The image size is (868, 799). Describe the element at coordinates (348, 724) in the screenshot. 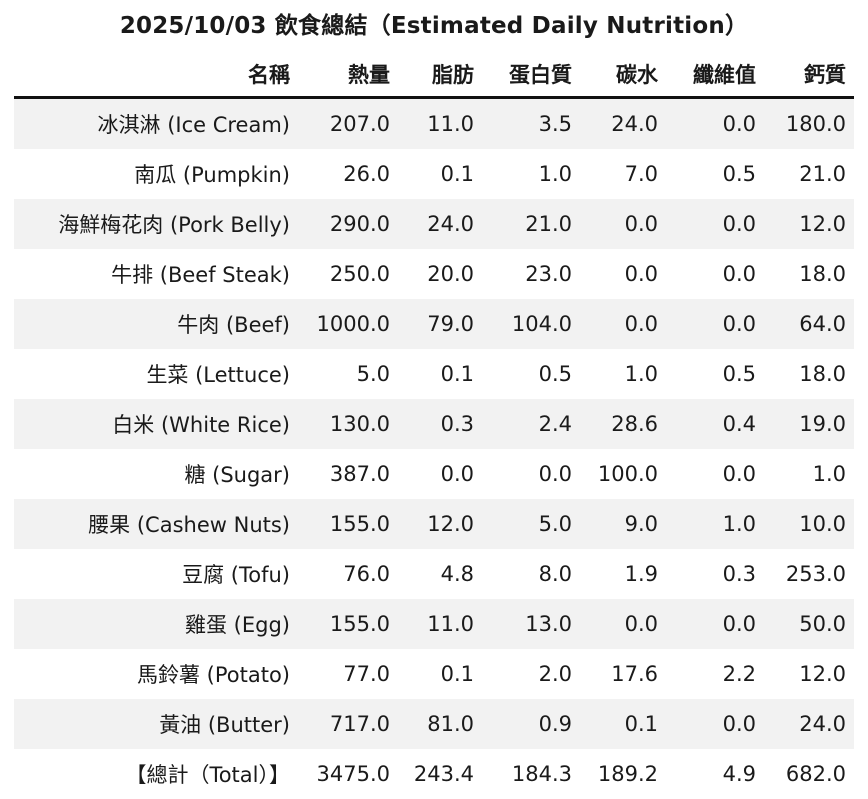

I see `value-cell: 717.0` at that location.